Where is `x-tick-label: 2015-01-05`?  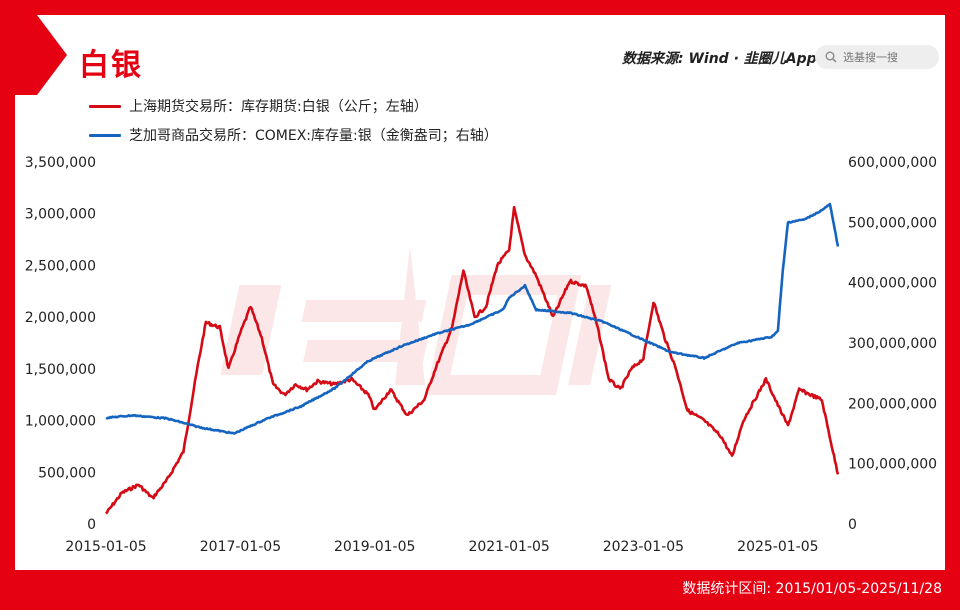
x-tick-label: 2015-01-05 is located at coordinates (105, 547).